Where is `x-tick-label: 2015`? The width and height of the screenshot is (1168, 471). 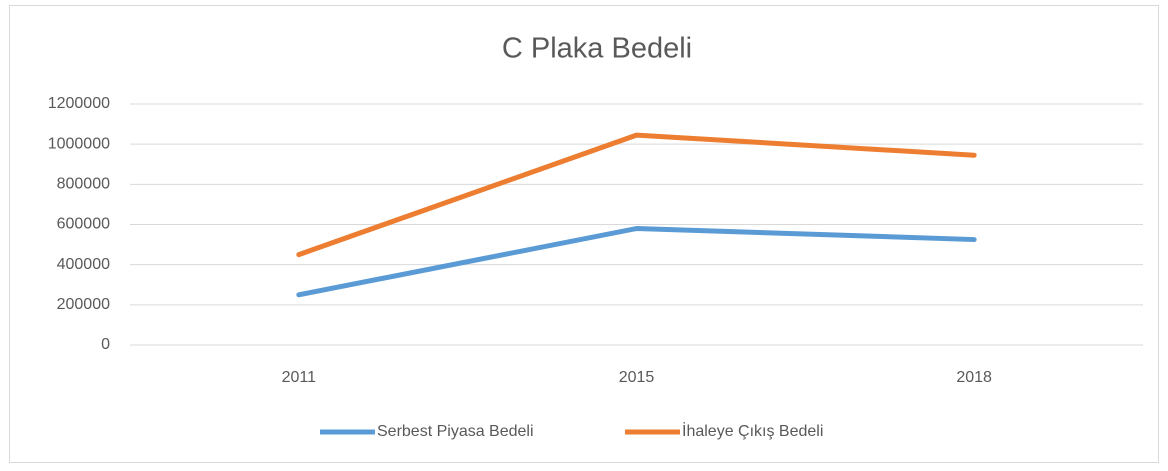
x-tick-label: 2015 is located at coordinates (637, 377).